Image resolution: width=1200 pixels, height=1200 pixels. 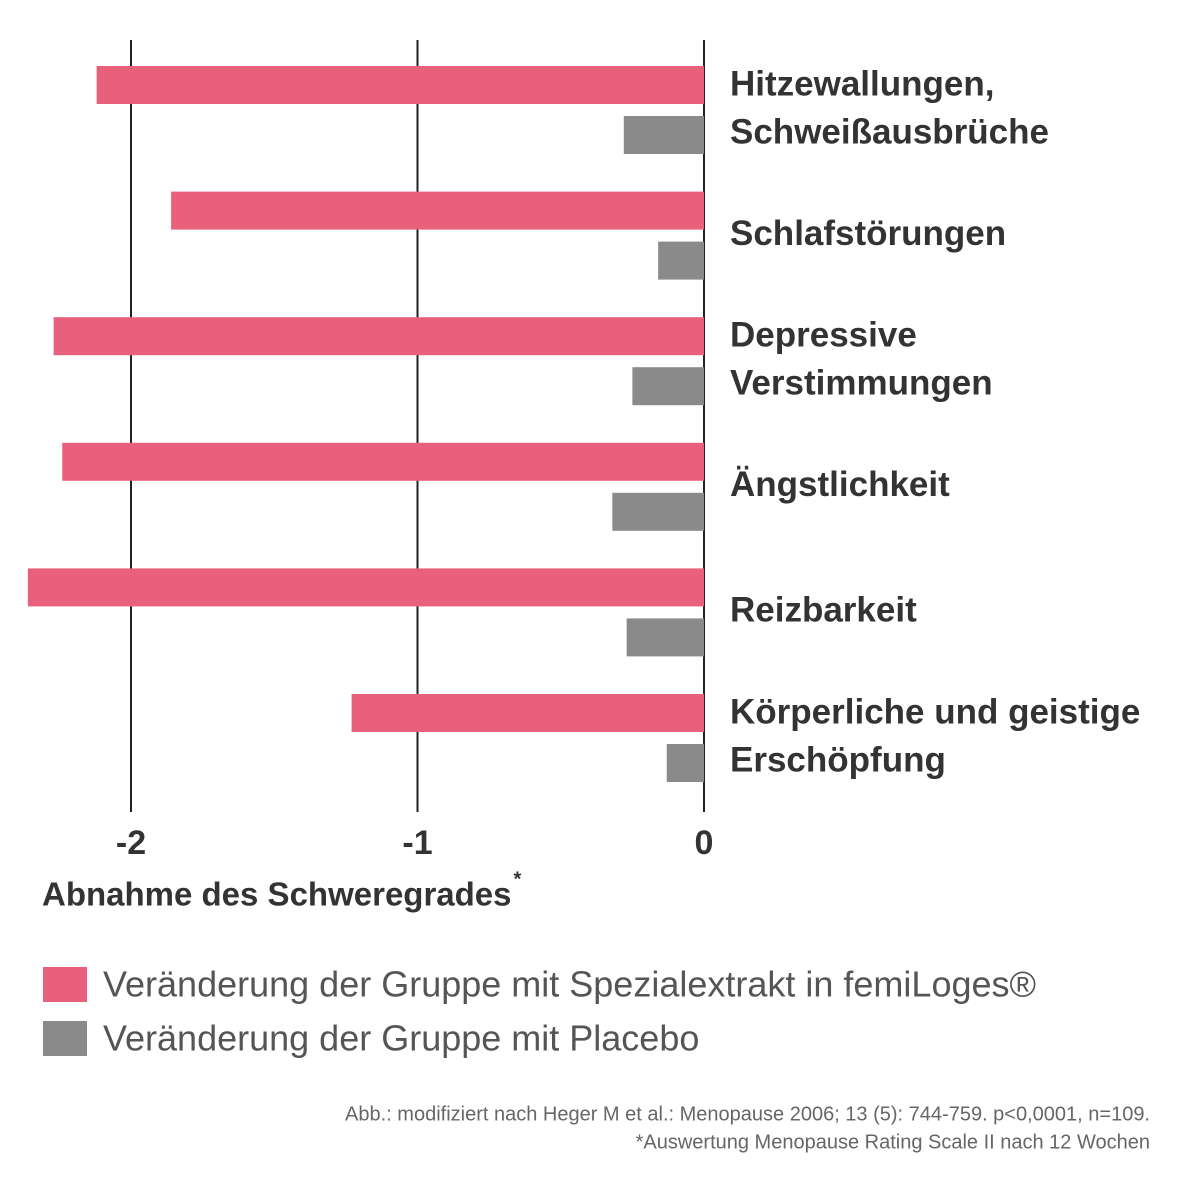 I want to click on legend-label: Veränderung der Gruppe mit Placebo, so click(x=401, y=1038).